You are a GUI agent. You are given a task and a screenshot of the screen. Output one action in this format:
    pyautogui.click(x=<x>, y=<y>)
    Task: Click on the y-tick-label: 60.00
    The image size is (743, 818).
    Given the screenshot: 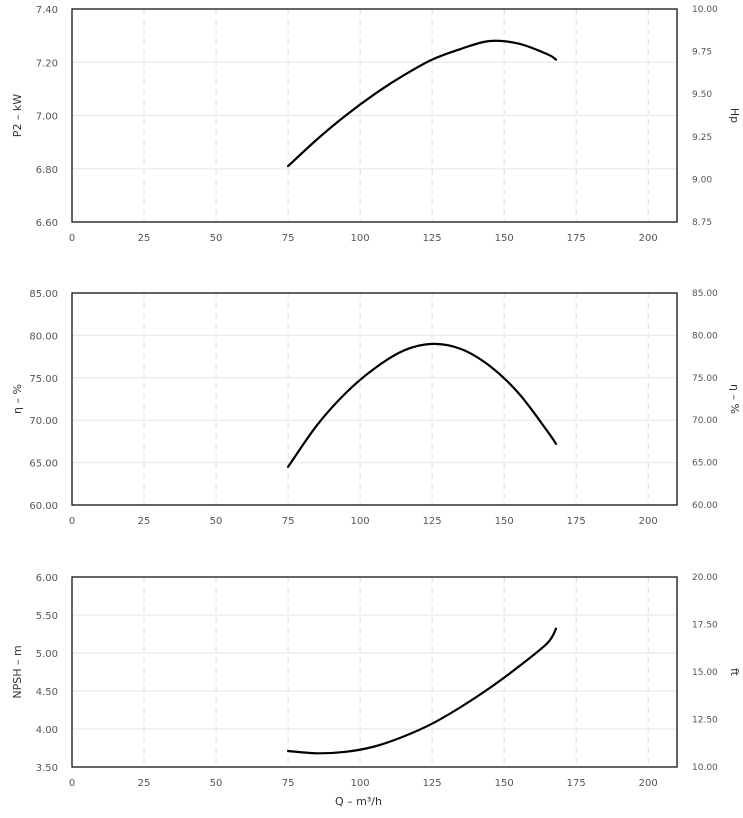 What is the action you would take?
    pyautogui.click(x=43, y=506)
    